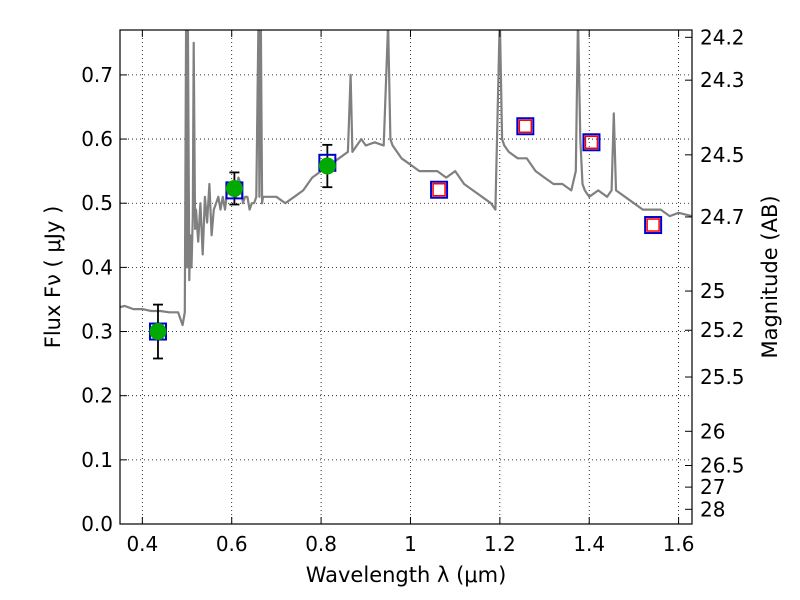 The width and height of the screenshot is (800, 600). What do you see at coordinates (722, 377) in the screenshot?
I see `right-tick-label: 25.5` at bounding box center [722, 377].